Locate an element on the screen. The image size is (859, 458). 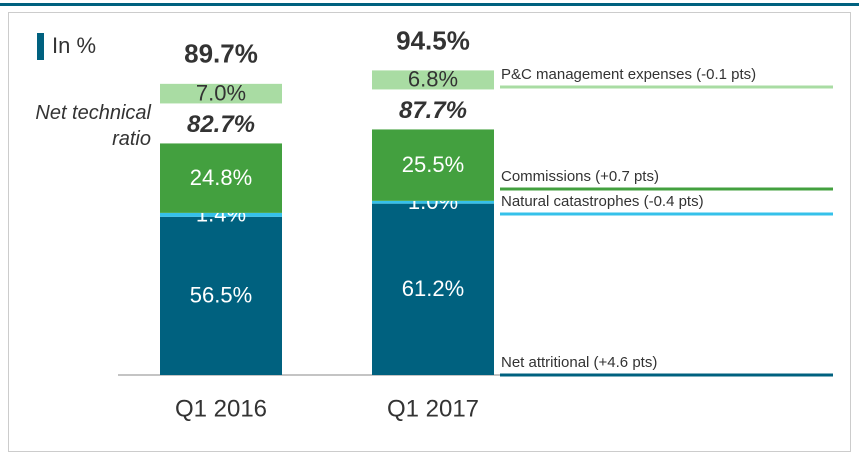
value-label: 6.8% is located at coordinates (433, 79).